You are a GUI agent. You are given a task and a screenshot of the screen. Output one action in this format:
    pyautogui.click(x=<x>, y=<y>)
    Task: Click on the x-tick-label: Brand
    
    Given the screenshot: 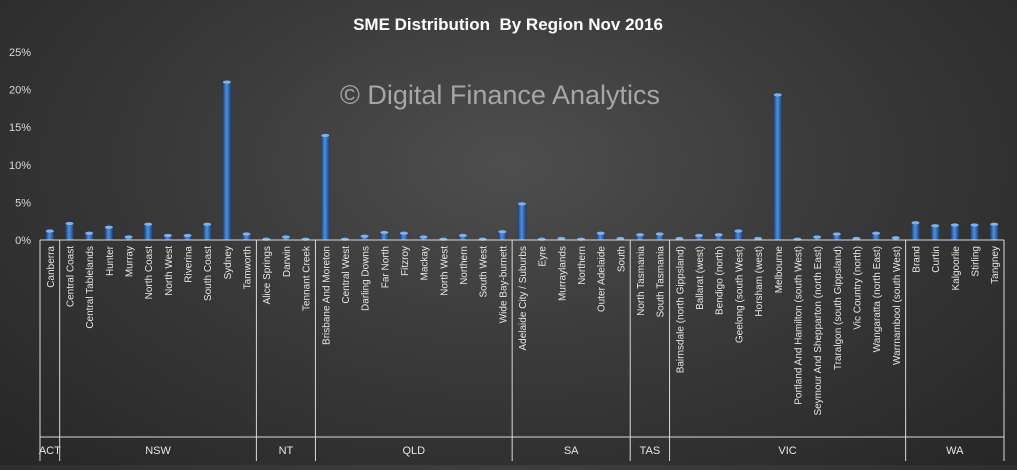 What is the action you would take?
    pyautogui.click(x=916, y=259)
    